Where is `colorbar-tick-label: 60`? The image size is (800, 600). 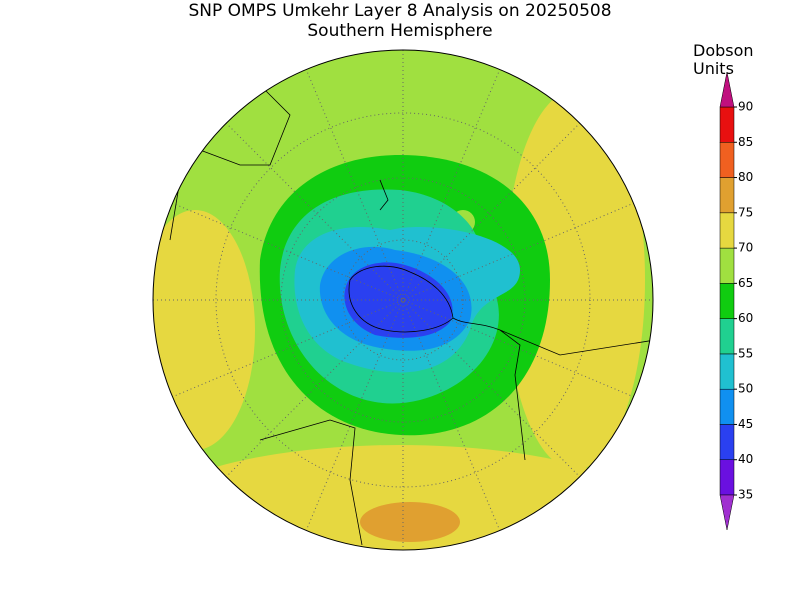
colorbar-tick-label: 60 is located at coordinates (745, 318).